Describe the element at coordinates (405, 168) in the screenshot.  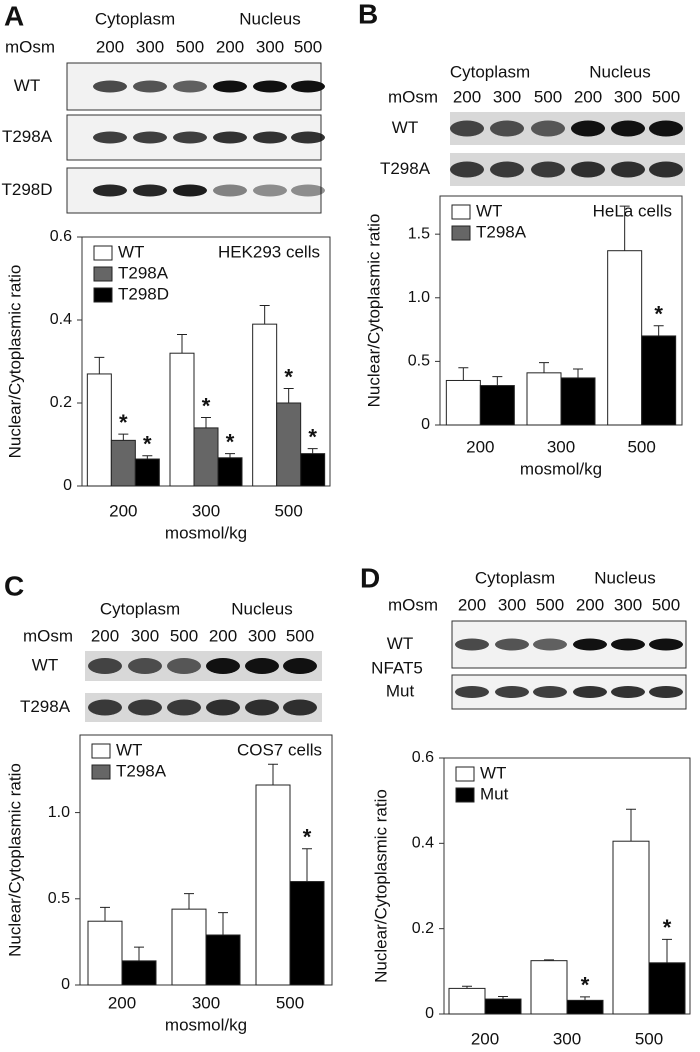
I see `row-label: T298A` at that location.